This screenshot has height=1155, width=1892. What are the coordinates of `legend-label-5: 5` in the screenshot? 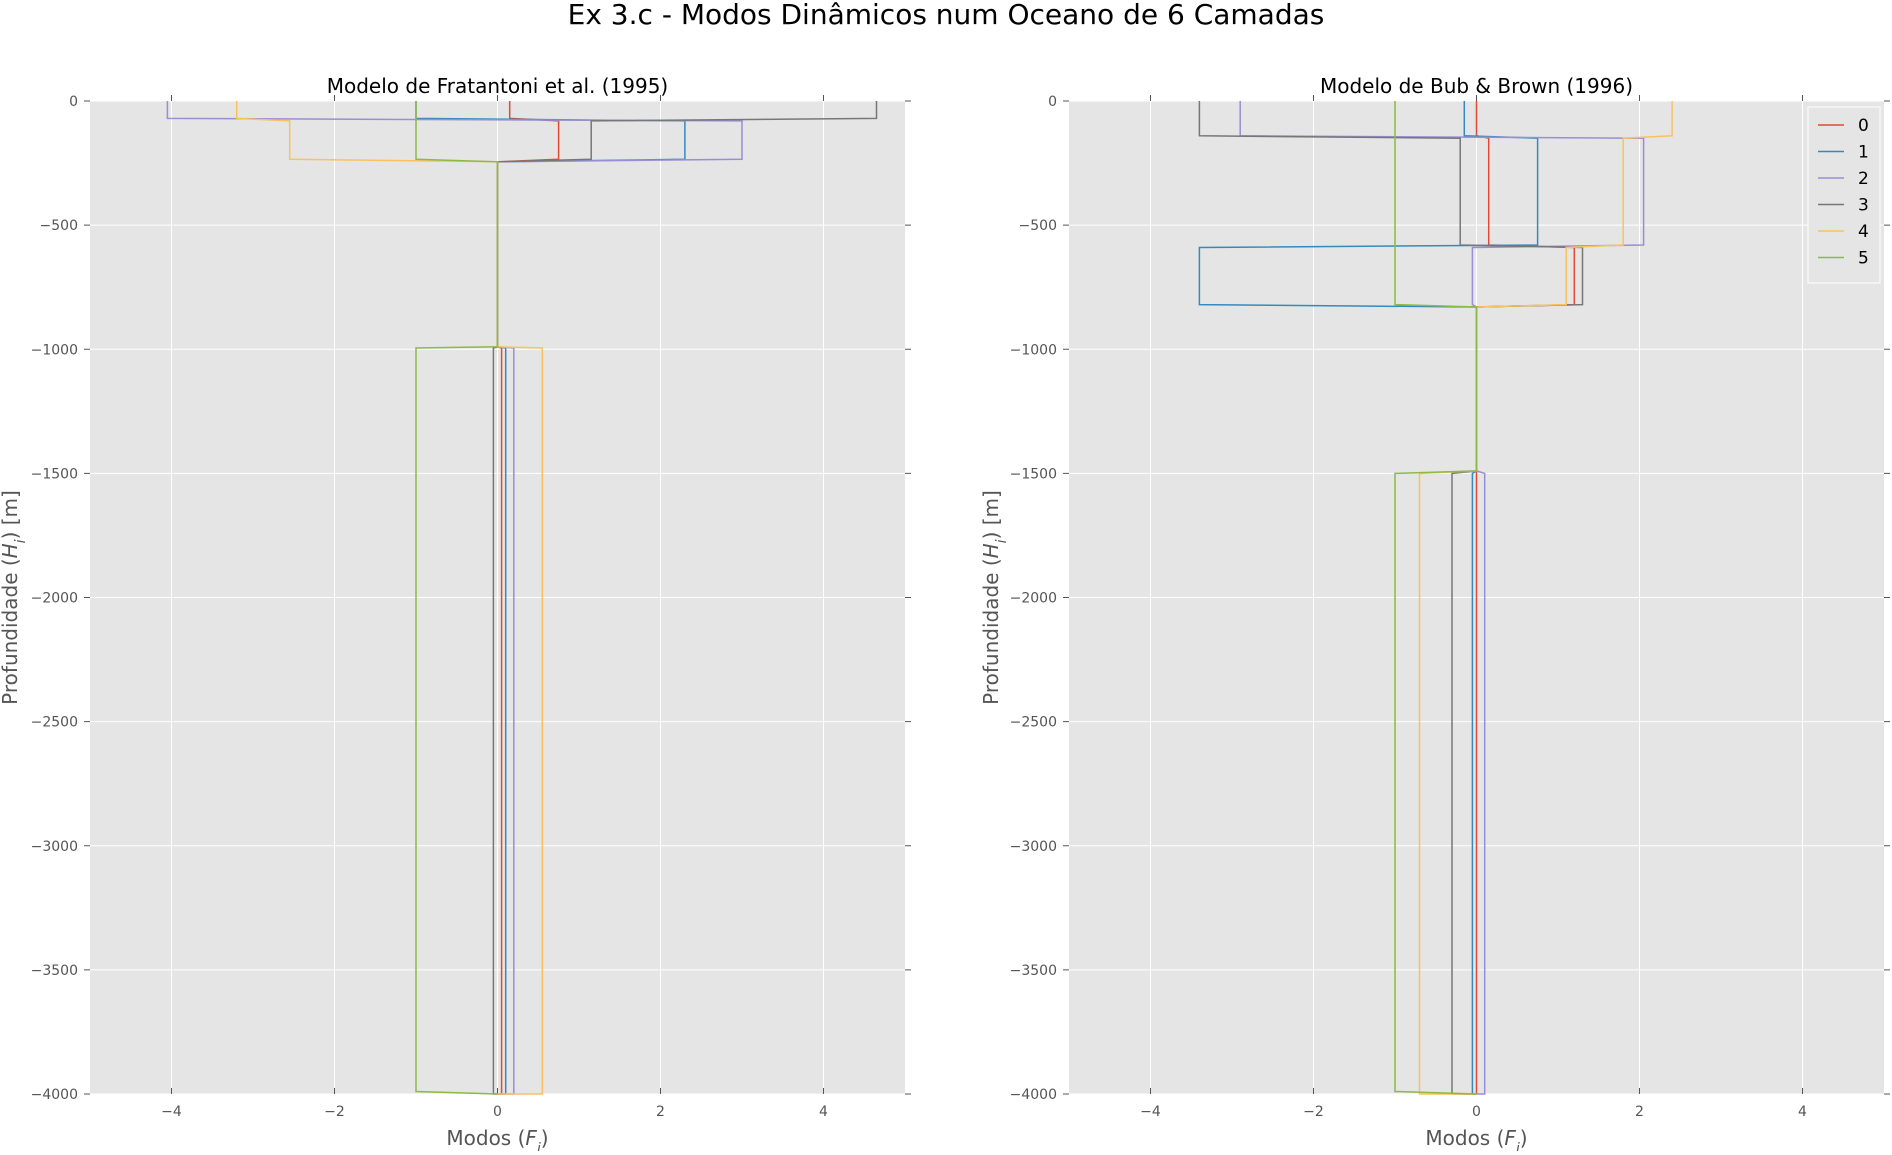 It's located at (1863, 259).